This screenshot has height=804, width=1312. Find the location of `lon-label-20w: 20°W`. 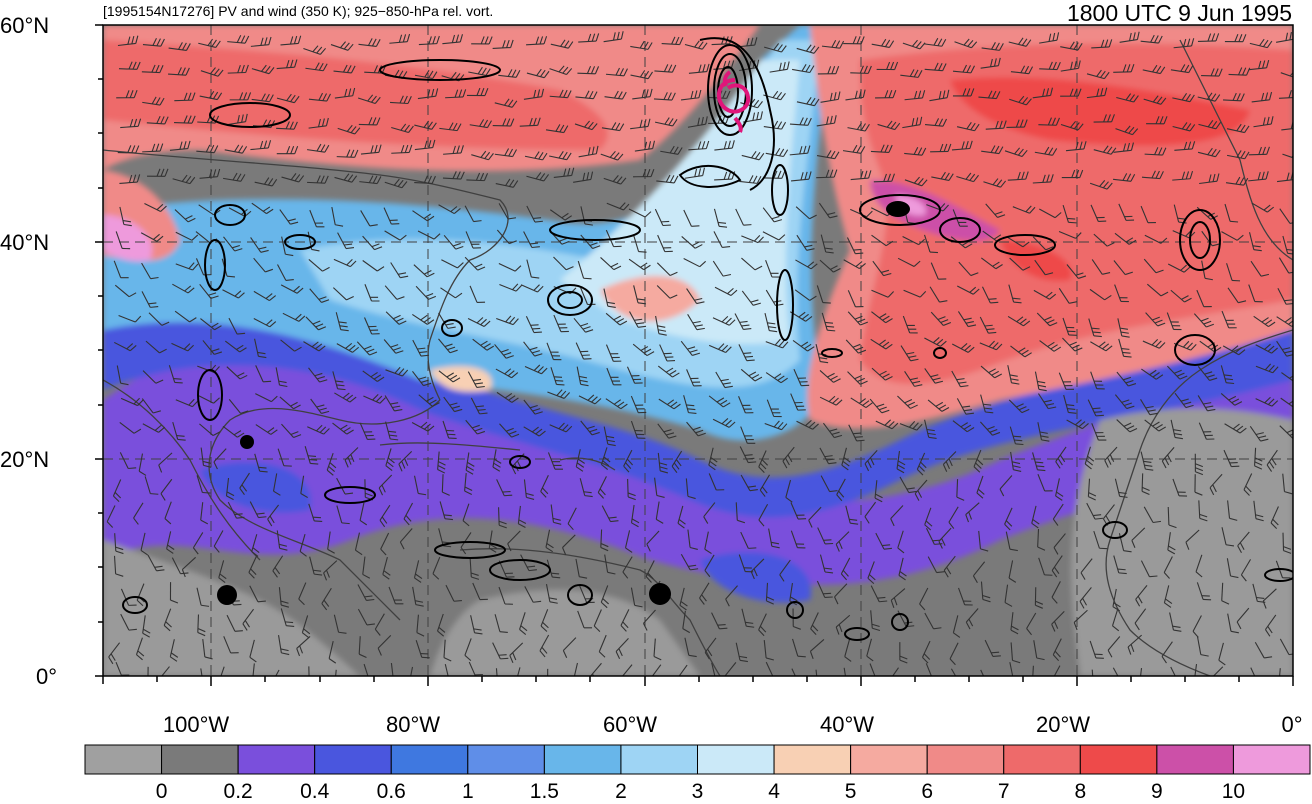

lon-label-20w: 20°W is located at coordinates (1063, 724).